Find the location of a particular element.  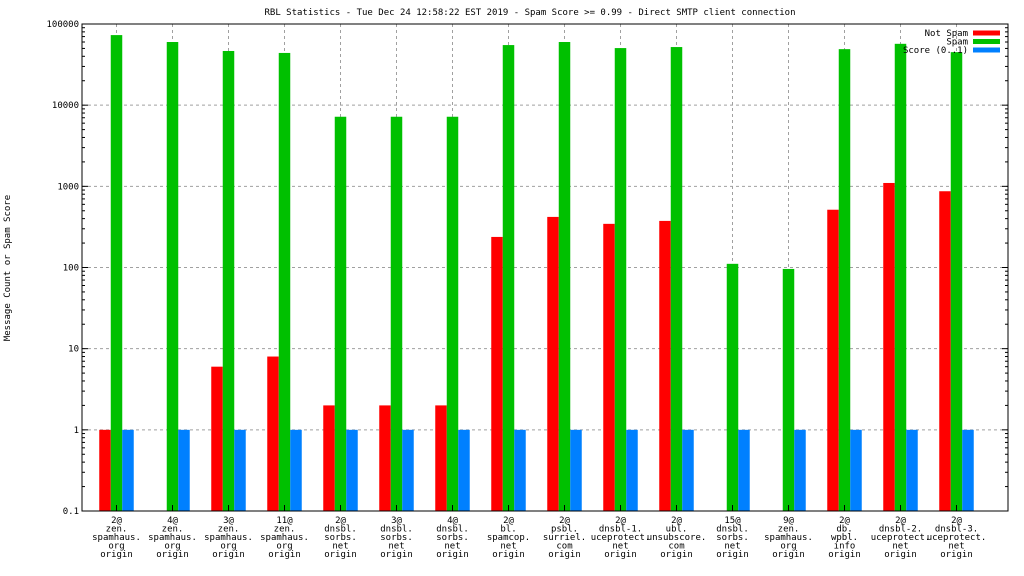

legend-label: Spam is located at coordinates (957, 43).